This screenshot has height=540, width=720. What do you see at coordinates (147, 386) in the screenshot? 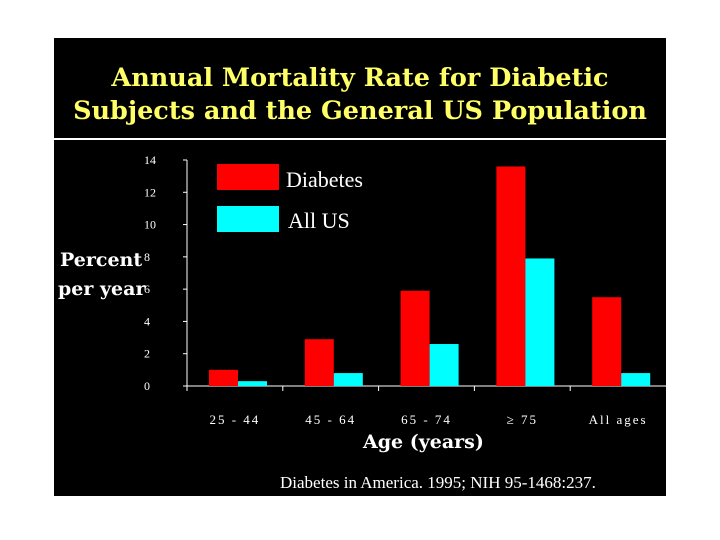
I see `y-tick-label: 0` at bounding box center [147, 386].